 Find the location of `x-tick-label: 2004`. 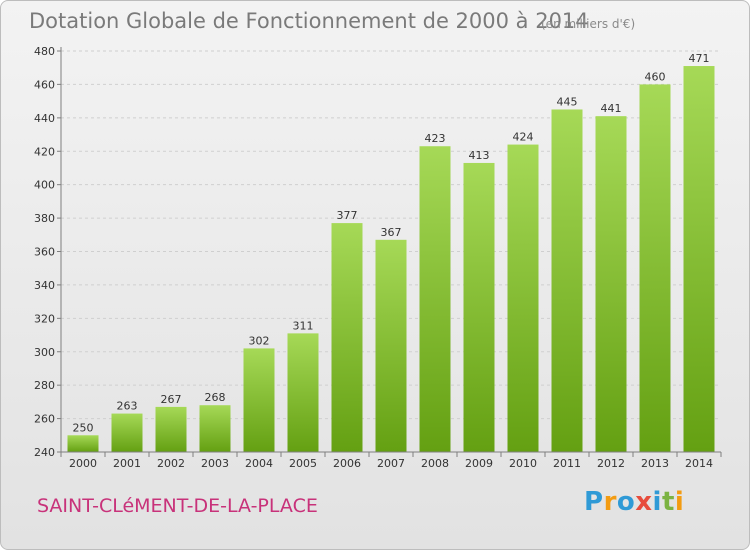

x-tick-label: 2004 is located at coordinates (259, 463).